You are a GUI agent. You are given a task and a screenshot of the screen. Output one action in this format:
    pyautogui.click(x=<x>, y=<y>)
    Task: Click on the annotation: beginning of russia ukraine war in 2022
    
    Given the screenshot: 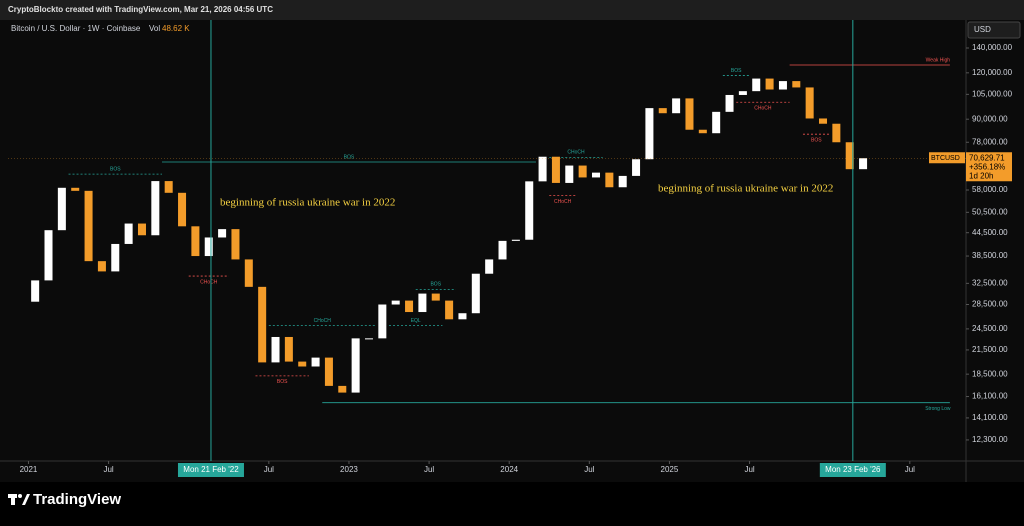 What is the action you would take?
    pyautogui.click(x=307, y=203)
    